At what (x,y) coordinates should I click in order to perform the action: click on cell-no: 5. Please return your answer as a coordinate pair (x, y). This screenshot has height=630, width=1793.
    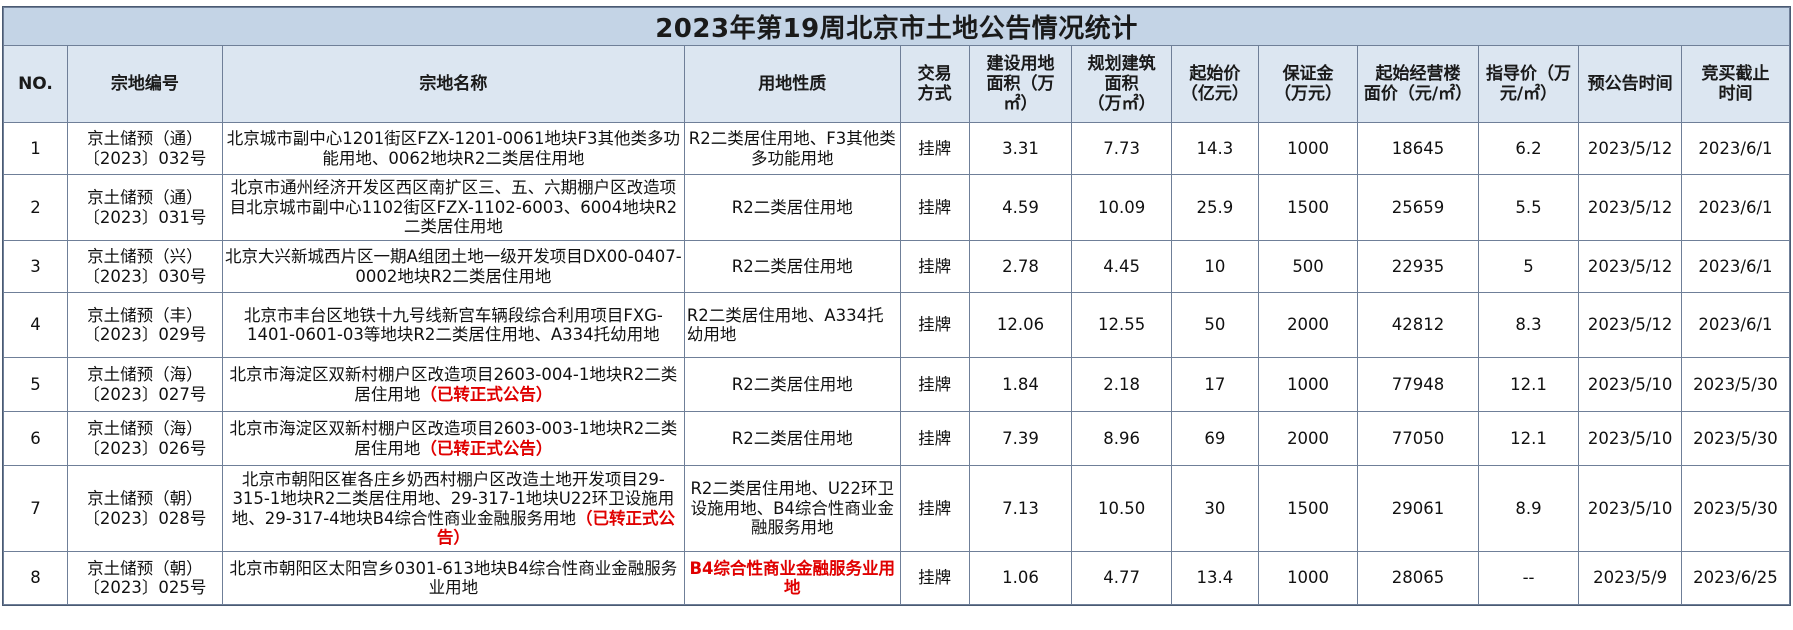
    Looking at the image, I should click on (35, 384).